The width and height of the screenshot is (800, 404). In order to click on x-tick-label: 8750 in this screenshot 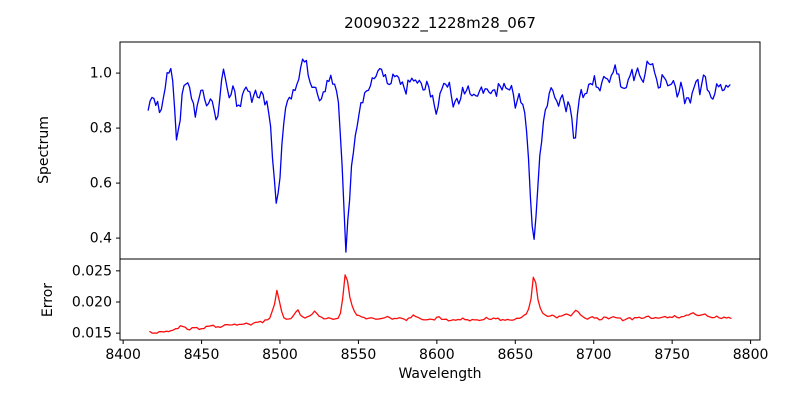, I will do `click(672, 355)`.